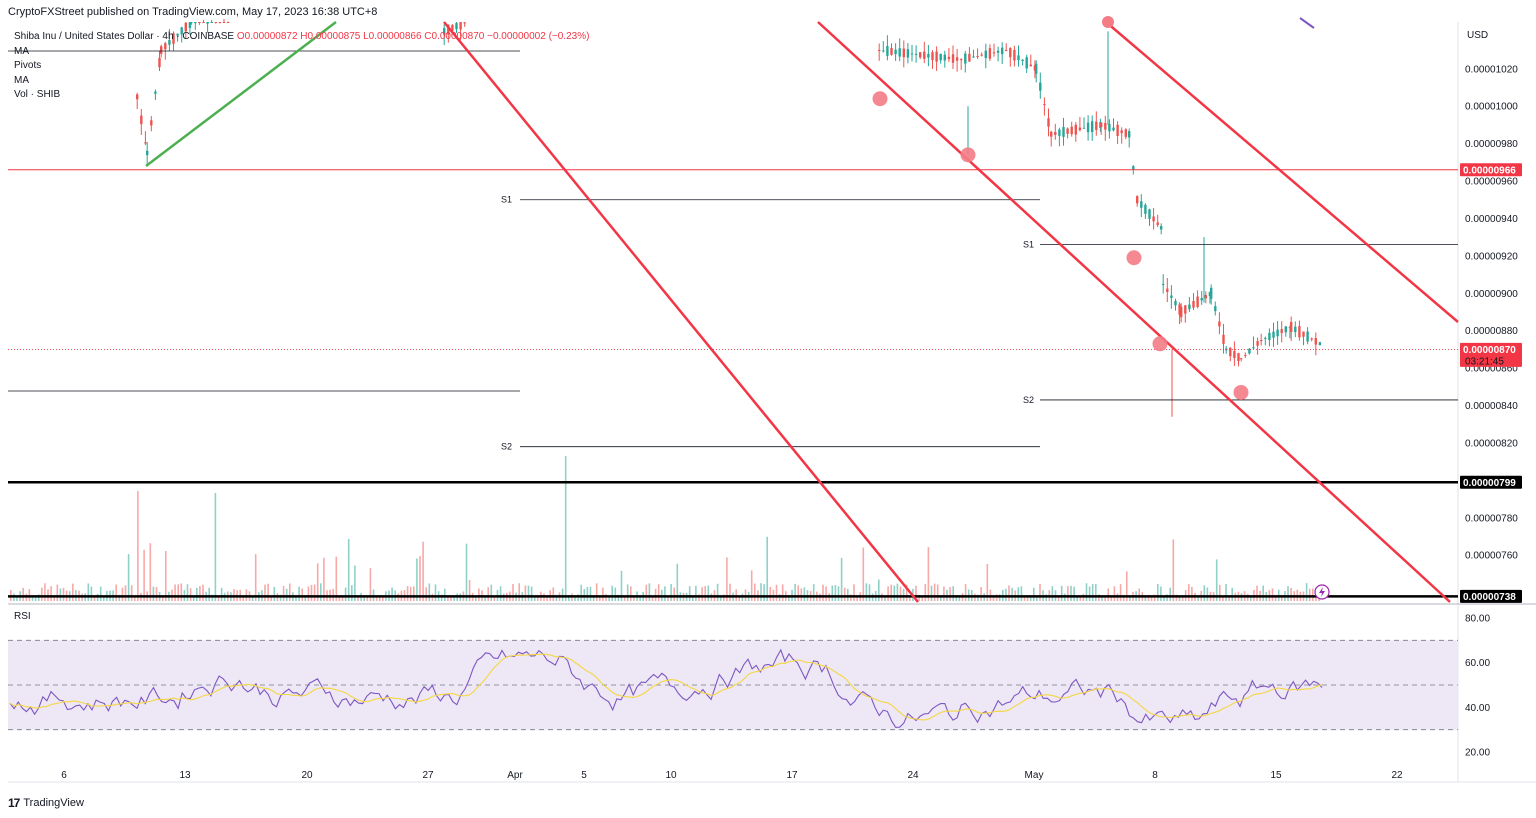 This screenshot has height=818, width=1536. What do you see at coordinates (506, 447) in the screenshot?
I see `pivot-label-s2: S2` at bounding box center [506, 447].